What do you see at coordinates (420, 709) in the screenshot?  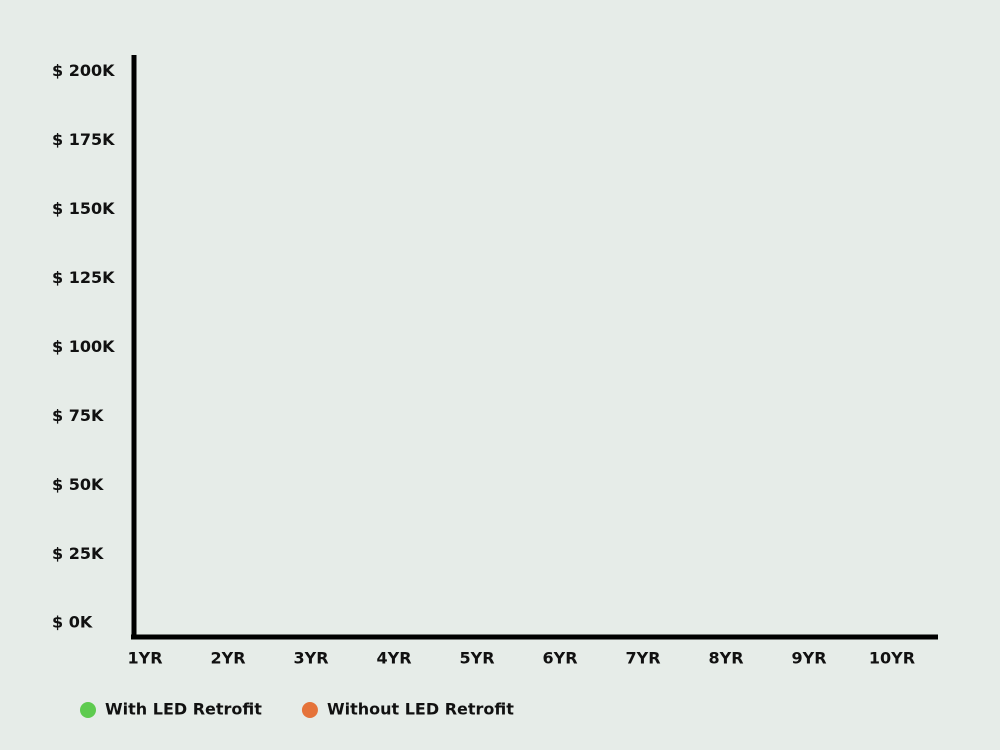 I see `legend-label: Without LED Retrofit` at bounding box center [420, 709].